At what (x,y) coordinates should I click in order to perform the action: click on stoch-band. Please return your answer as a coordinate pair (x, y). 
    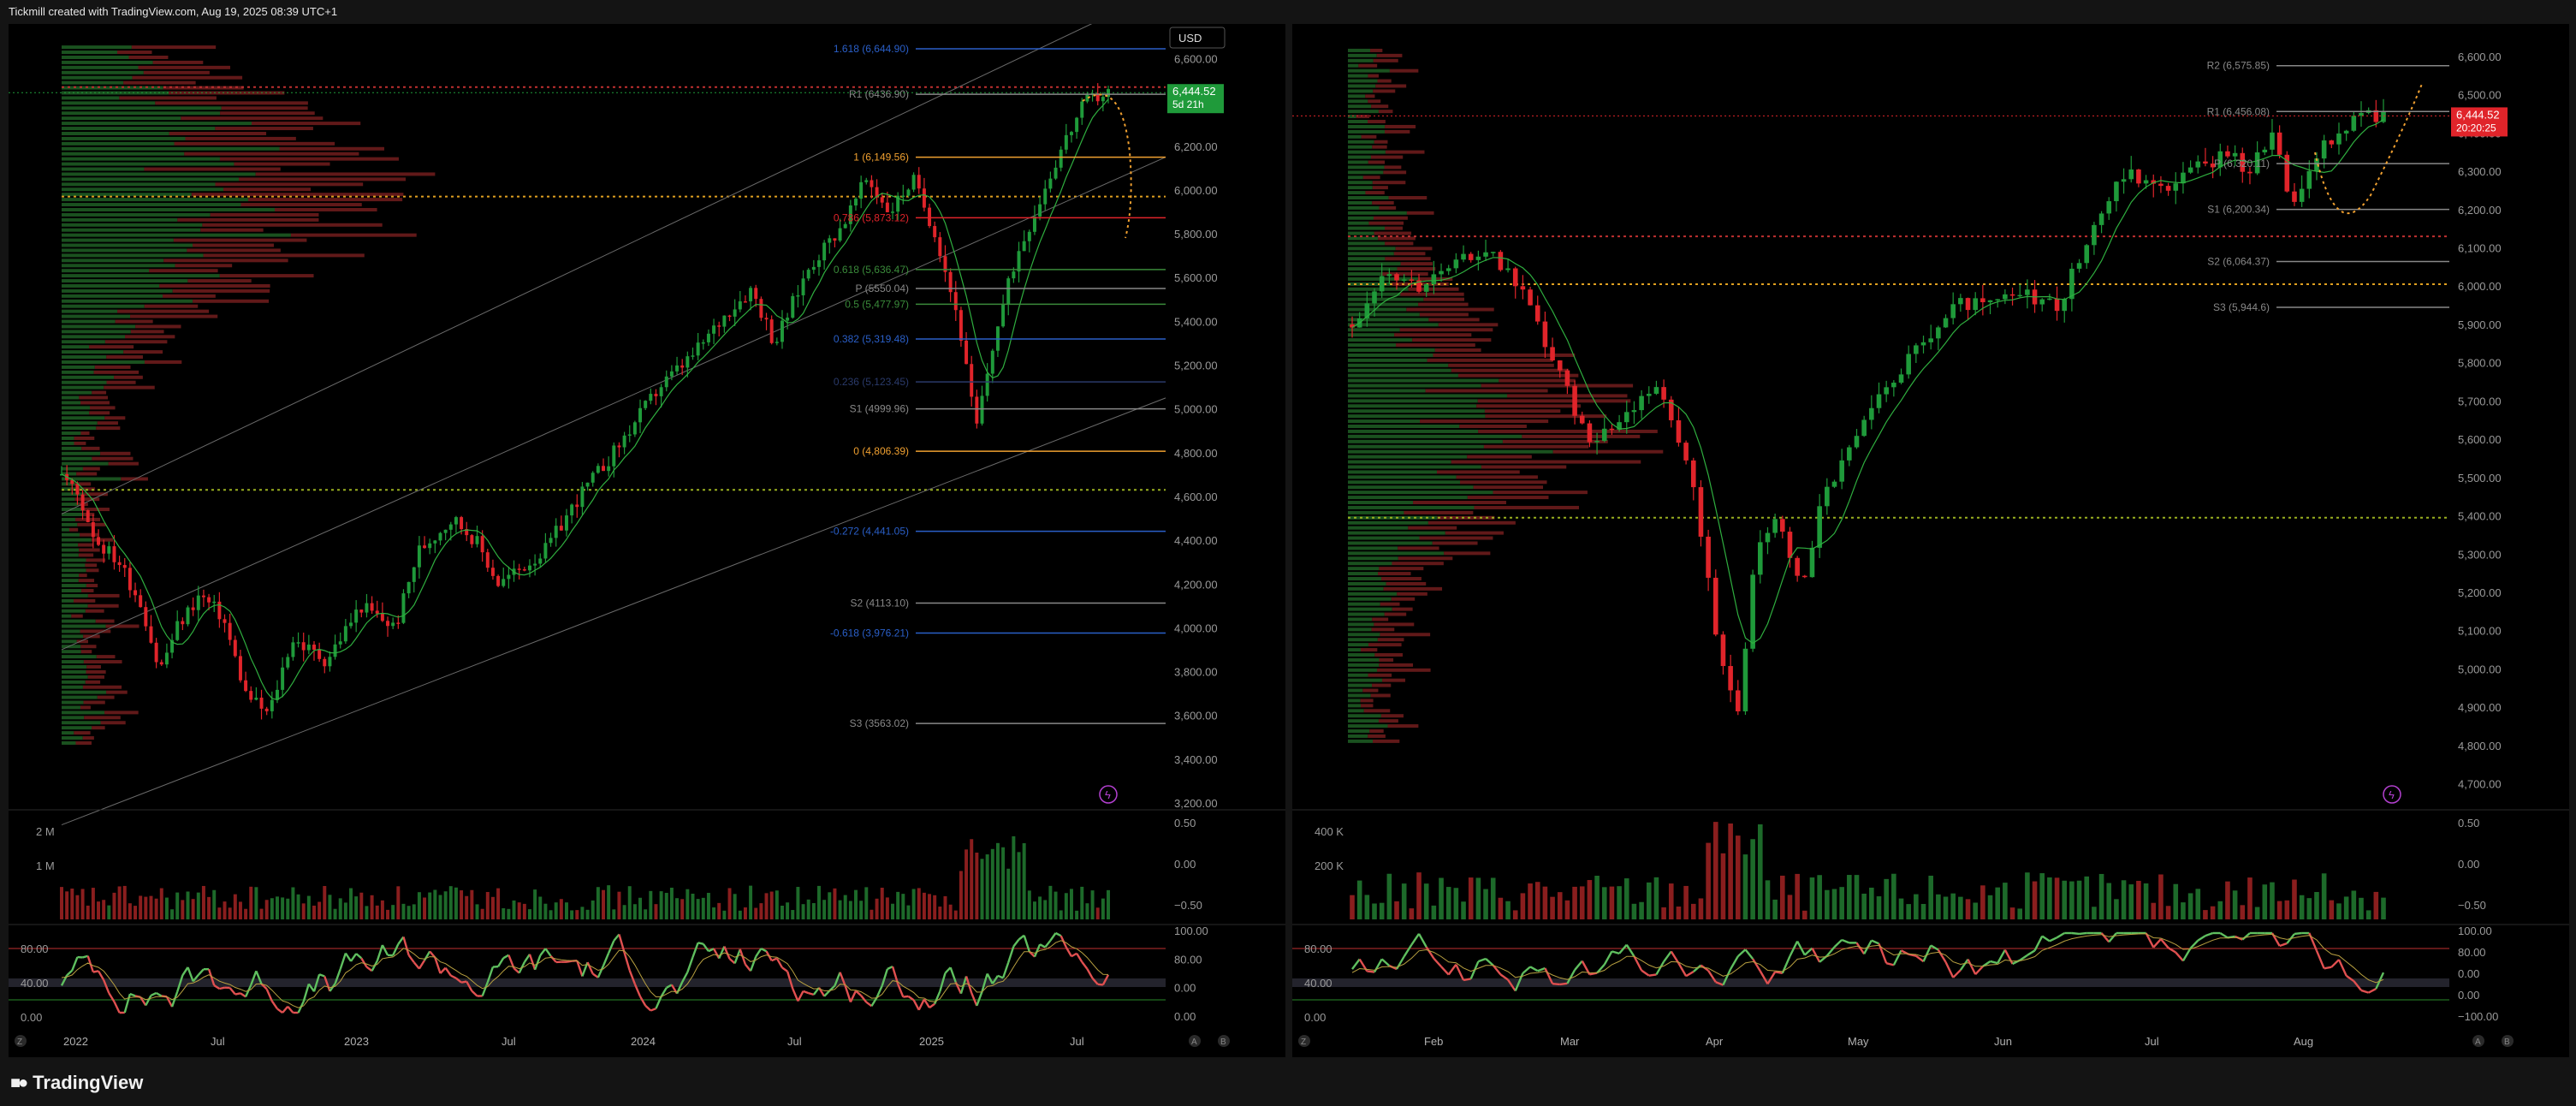
    Looking at the image, I should click on (1870, 982).